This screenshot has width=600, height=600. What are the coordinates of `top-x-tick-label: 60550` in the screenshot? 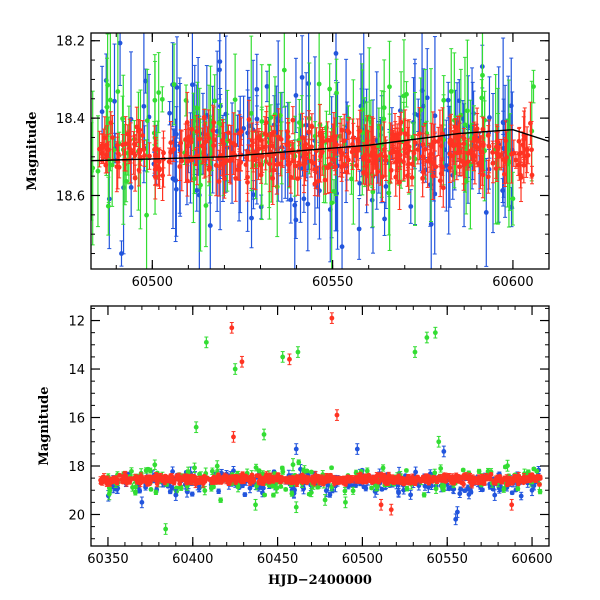 It's located at (332, 282).